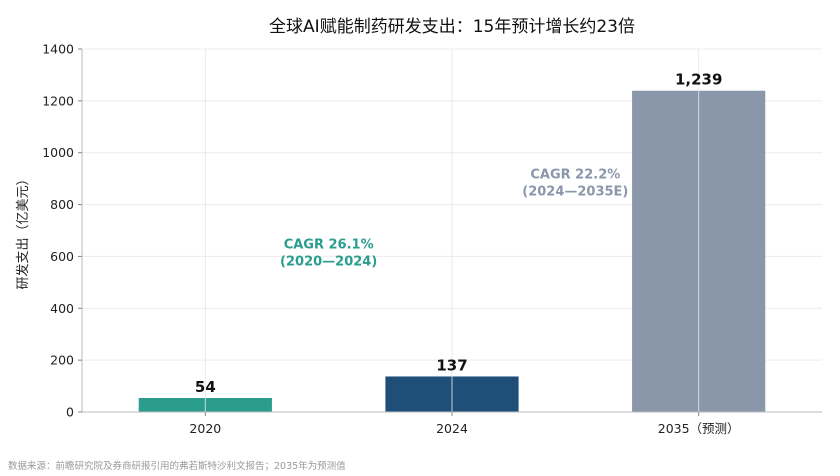 The height and width of the screenshot is (476, 840). What do you see at coordinates (328, 261) in the screenshot?
I see `cagr-annotation-period: (2020—2024)` at bounding box center [328, 261].